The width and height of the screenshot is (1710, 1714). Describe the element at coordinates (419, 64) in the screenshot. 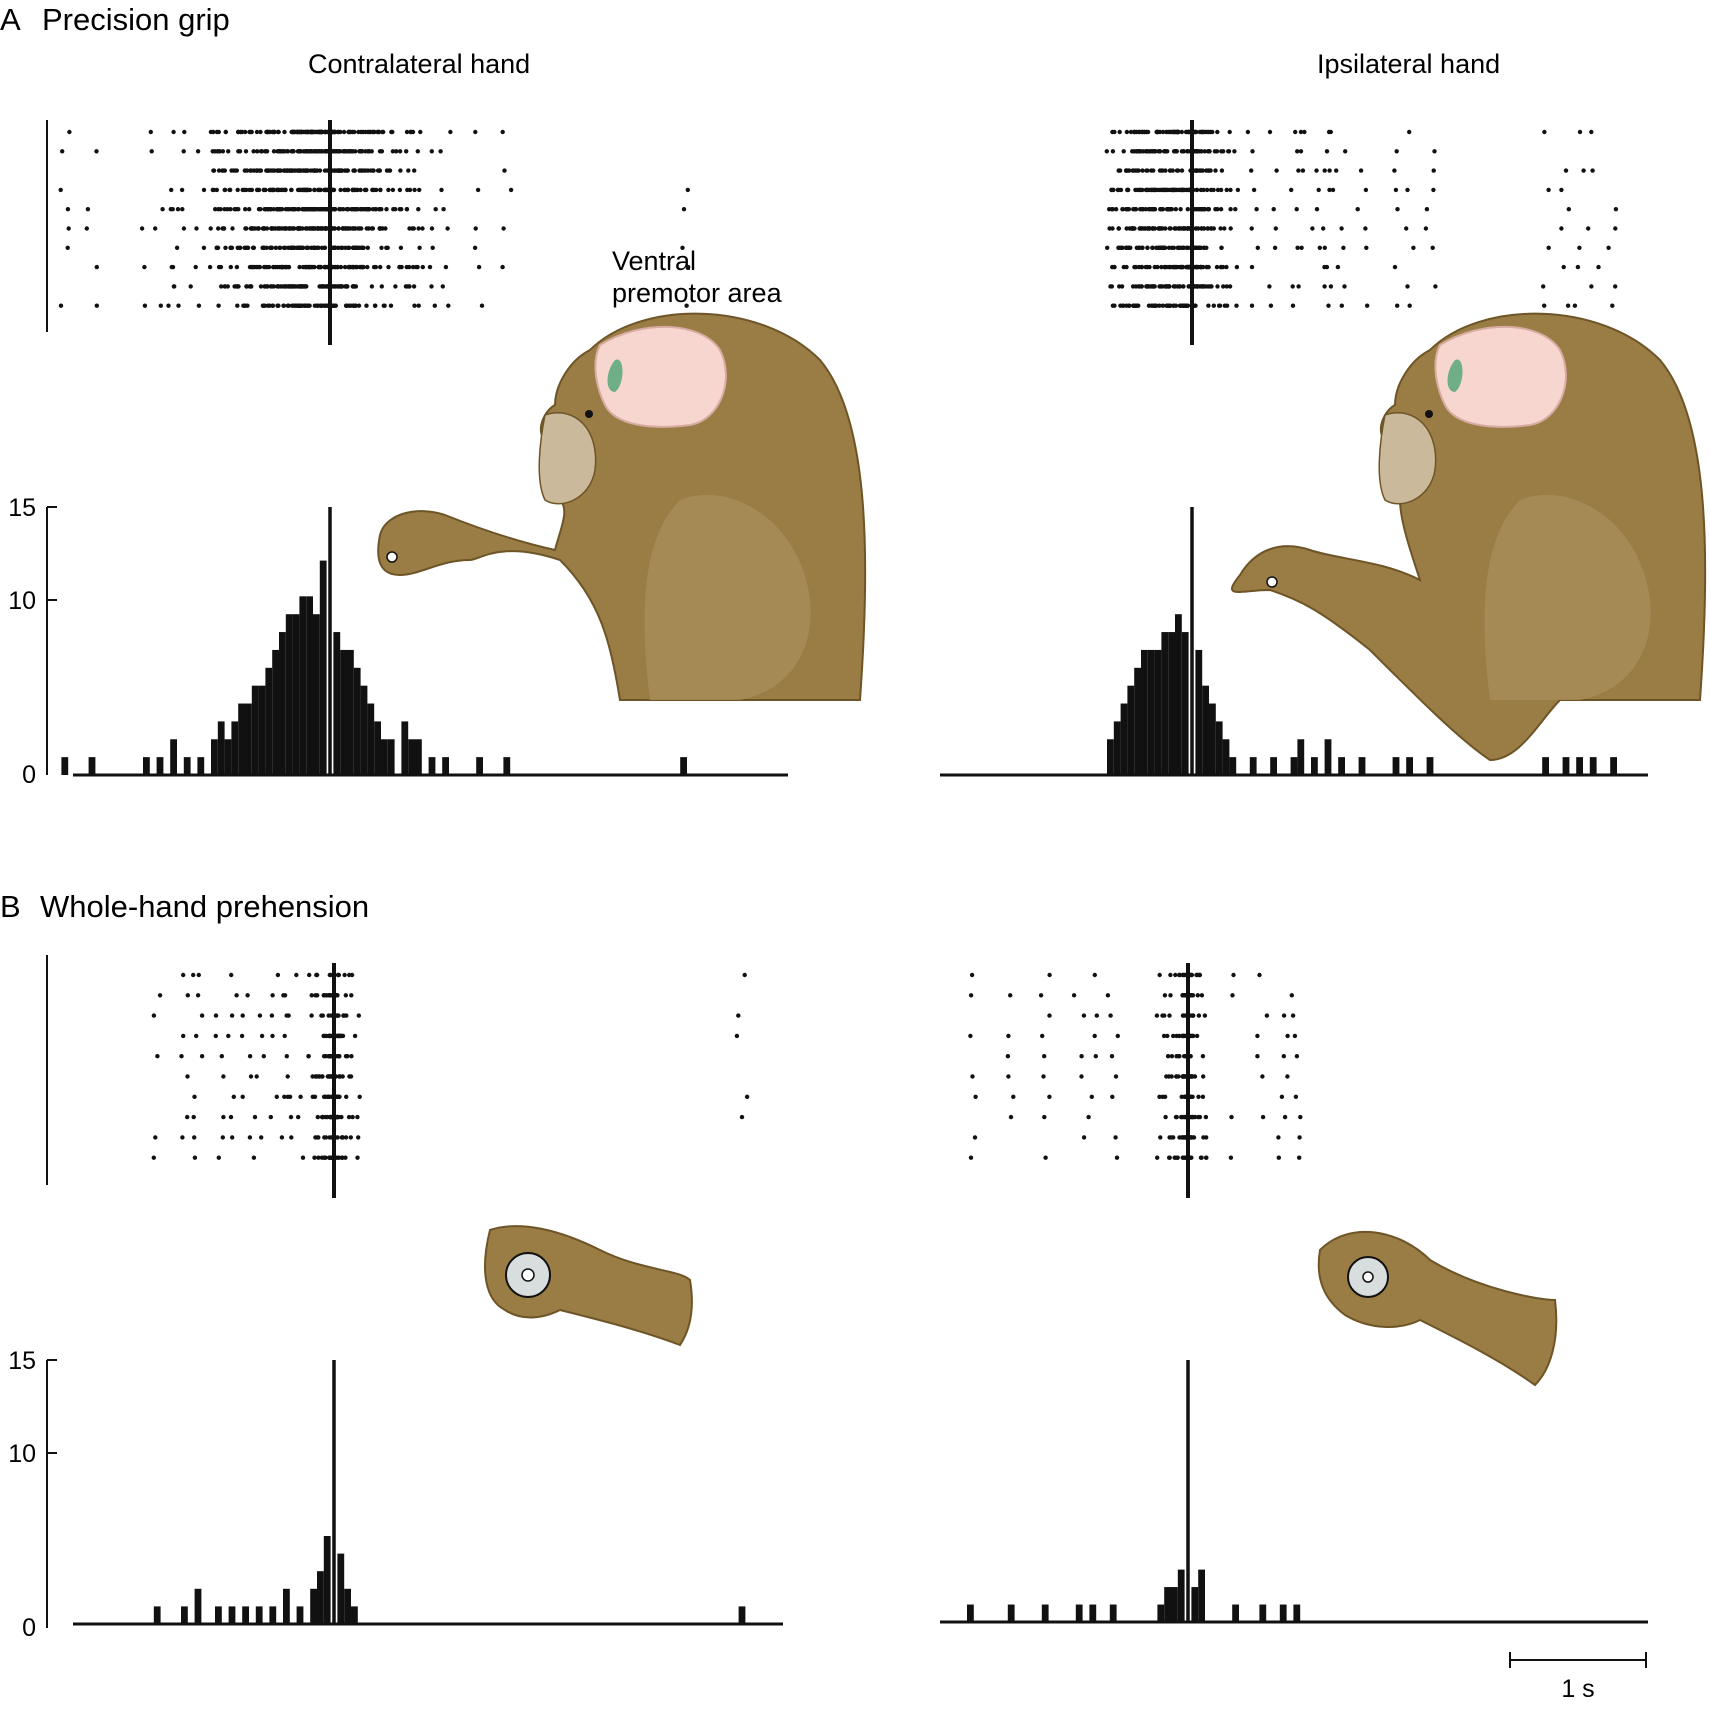

I see `column-title-contralateral: Contralateral hand` at that location.